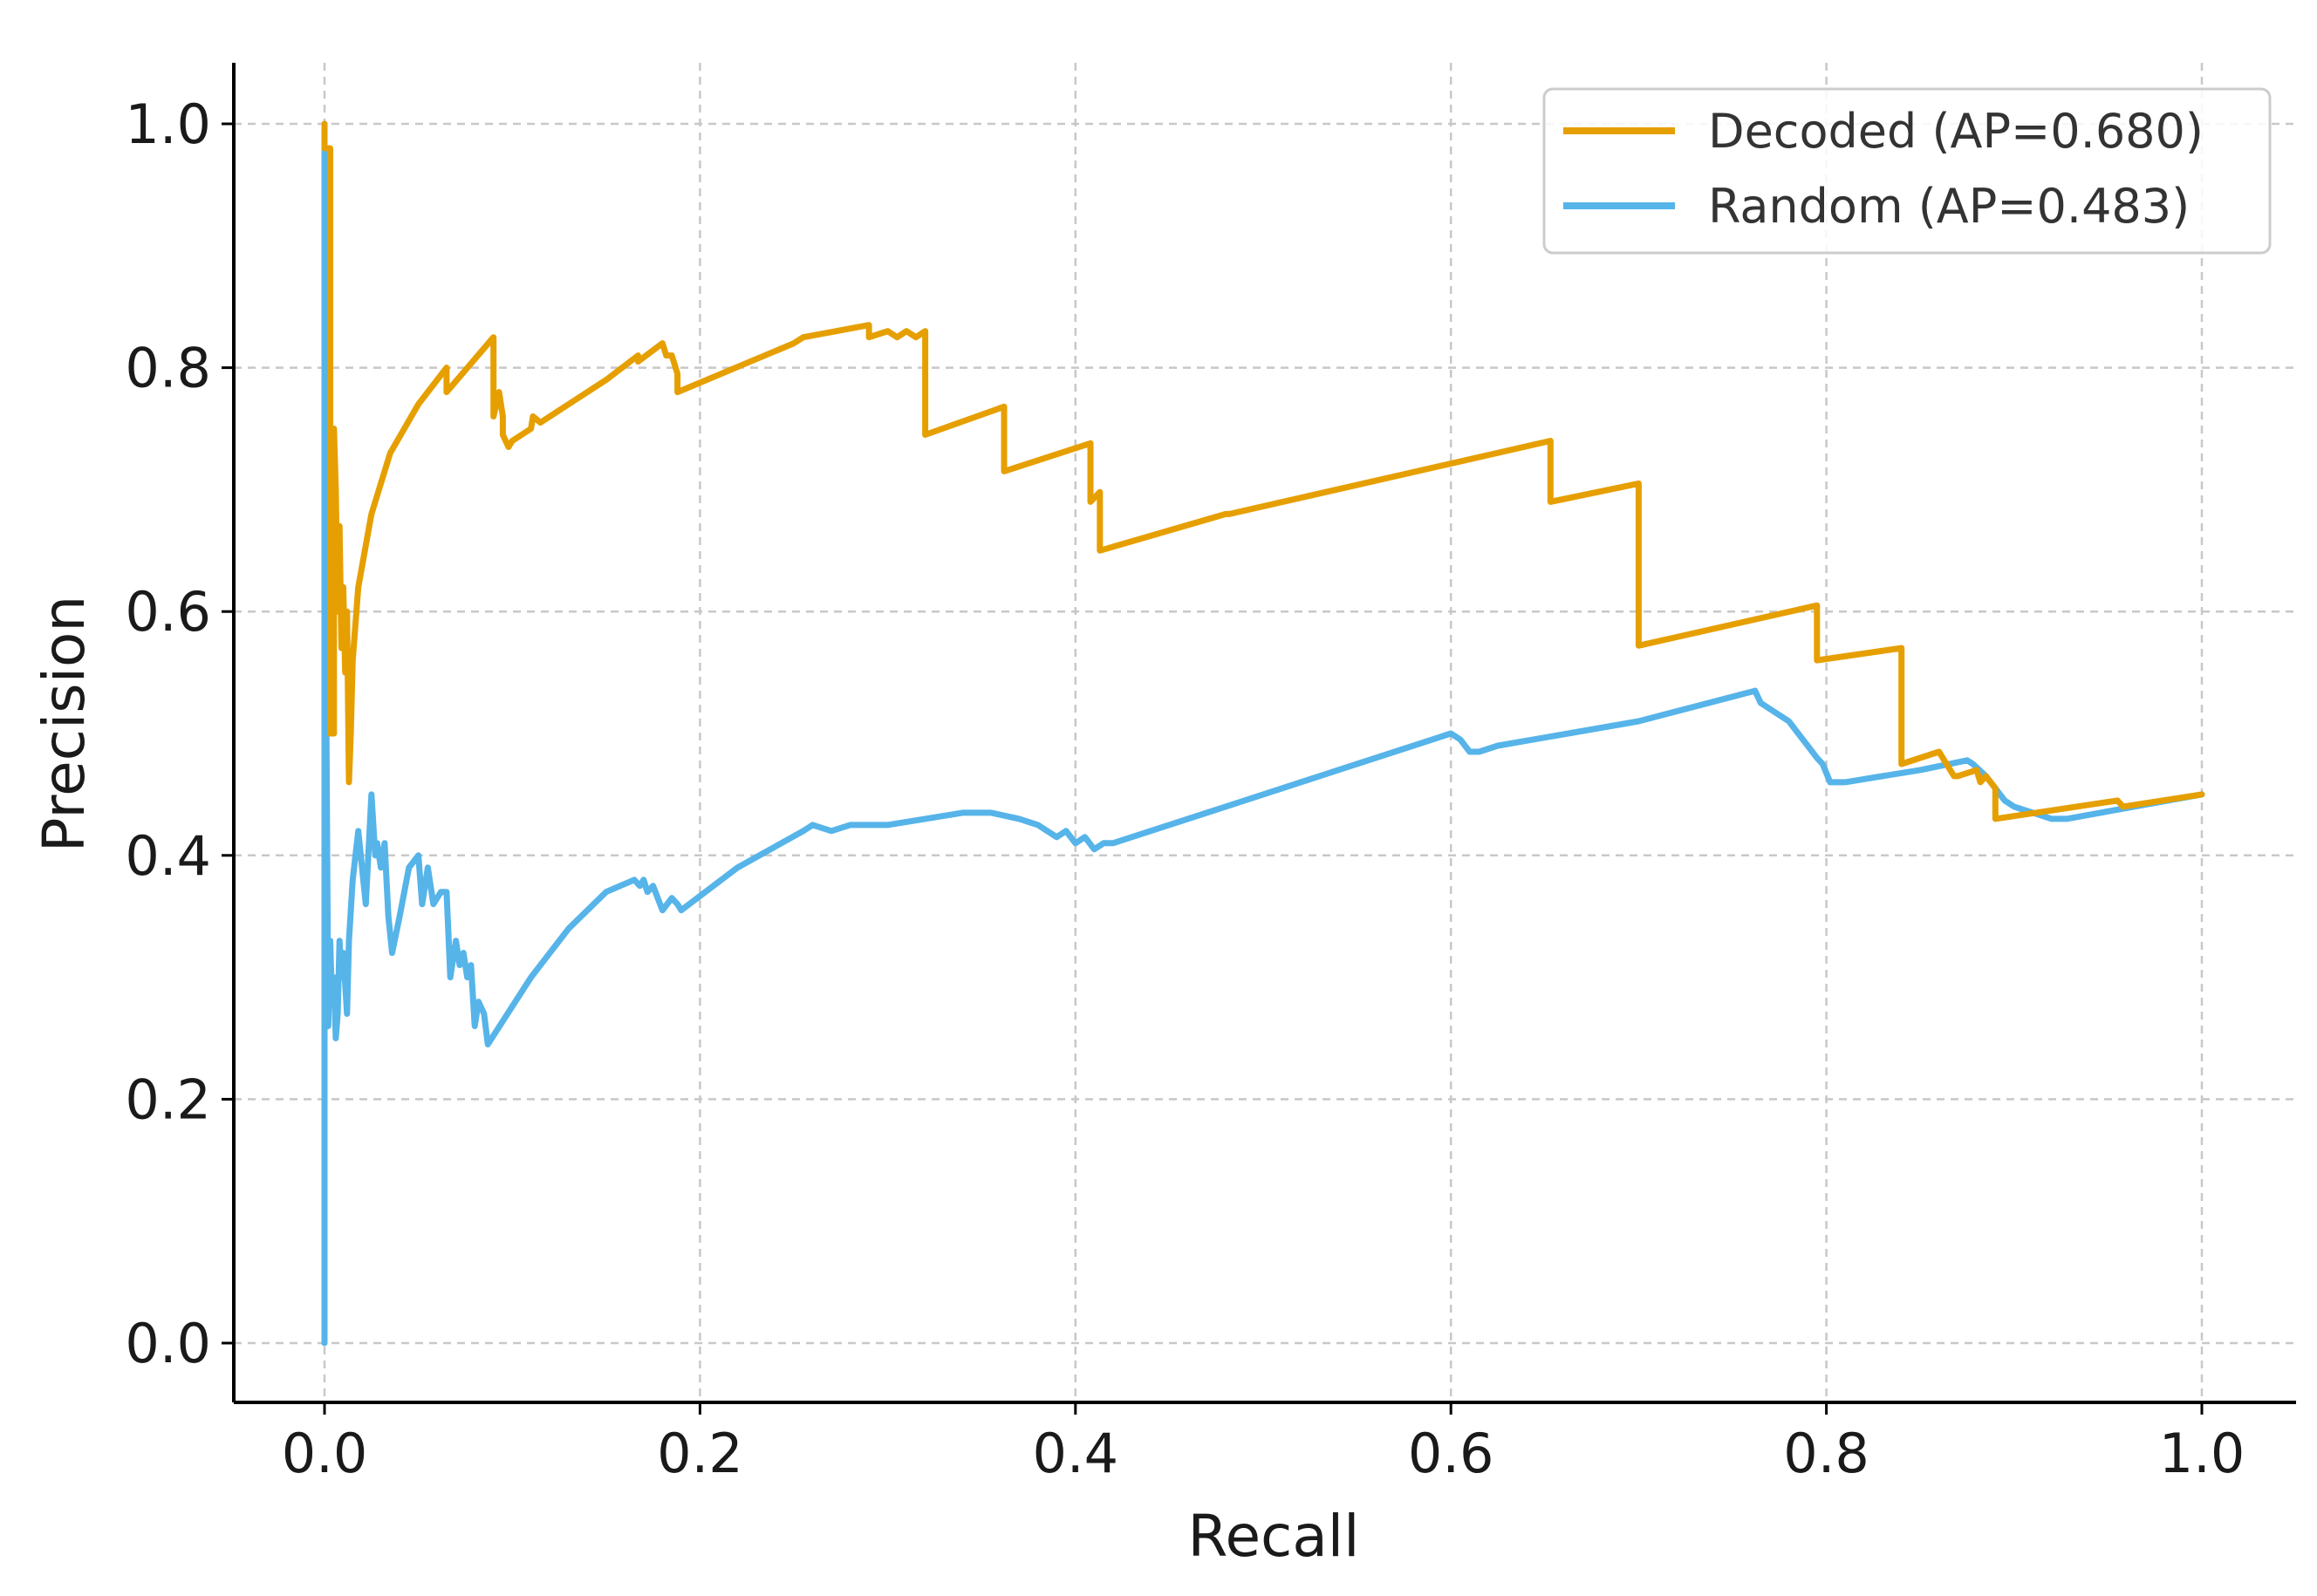  What do you see at coordinates (168, 856) in the screenshot?
I see `y-tick-label: 0.4` at bounding box center [168, 856].